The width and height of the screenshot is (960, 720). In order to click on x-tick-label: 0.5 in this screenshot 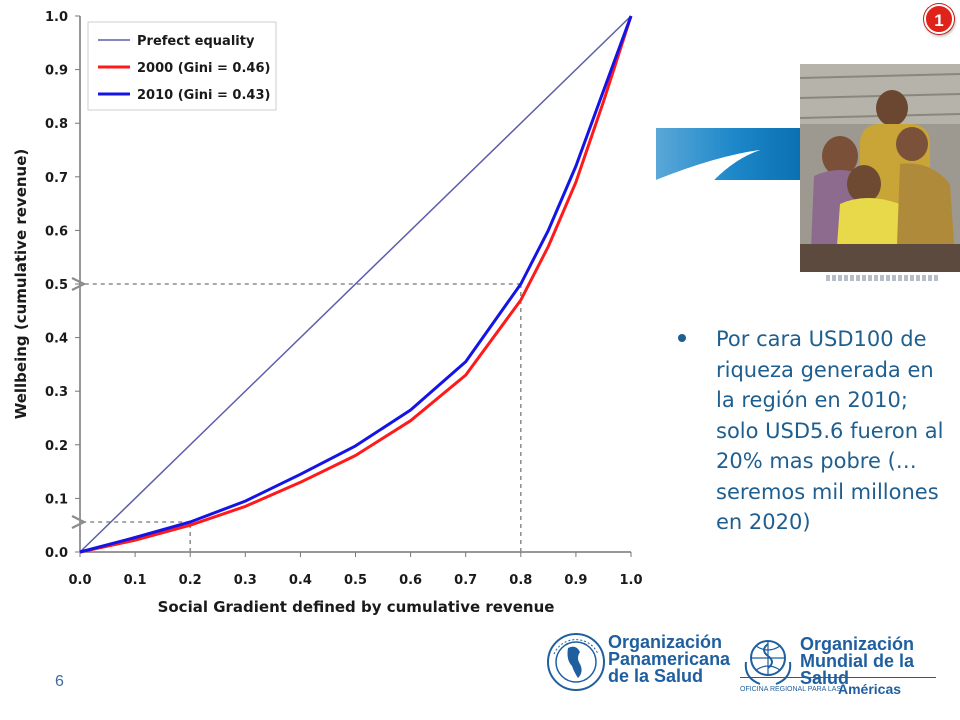, I will do `click(355, 580)`.